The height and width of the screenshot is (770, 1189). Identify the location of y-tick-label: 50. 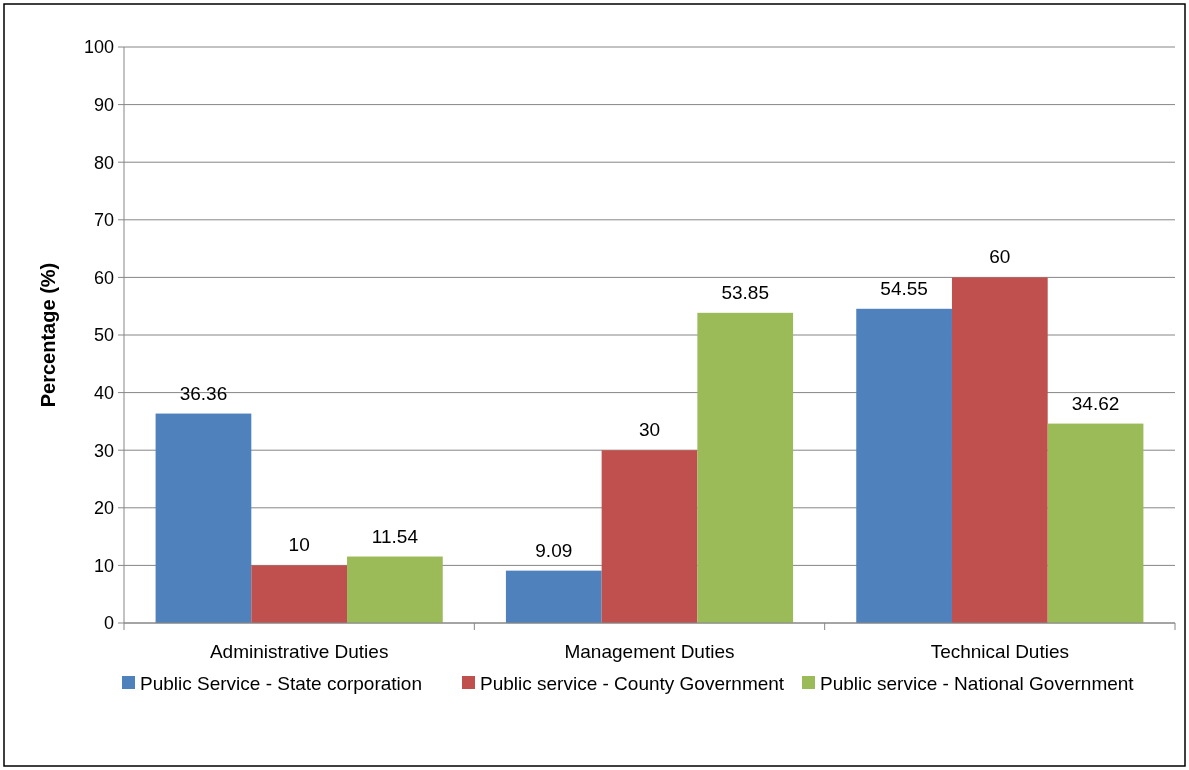
(103, 335).